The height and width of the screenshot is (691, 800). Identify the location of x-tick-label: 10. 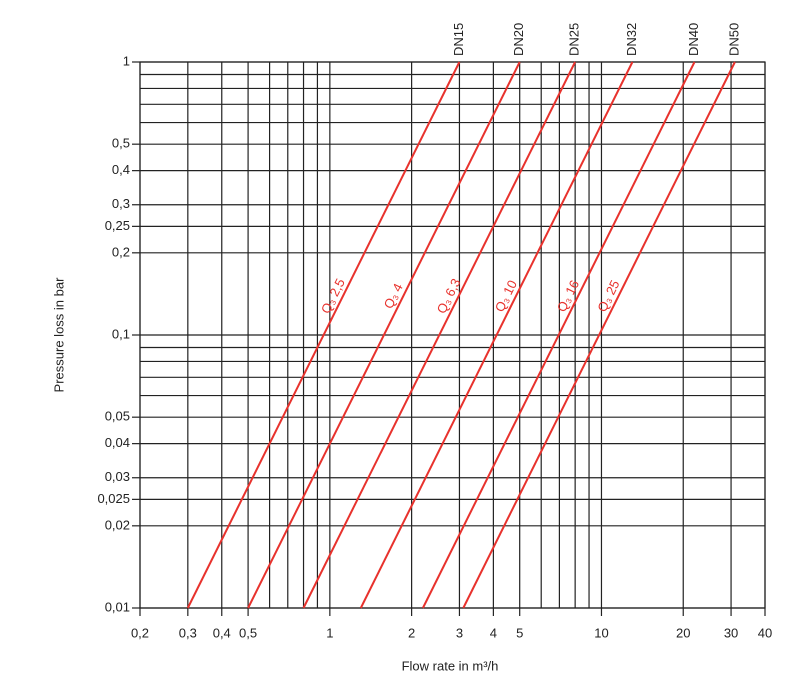
(601, 632).